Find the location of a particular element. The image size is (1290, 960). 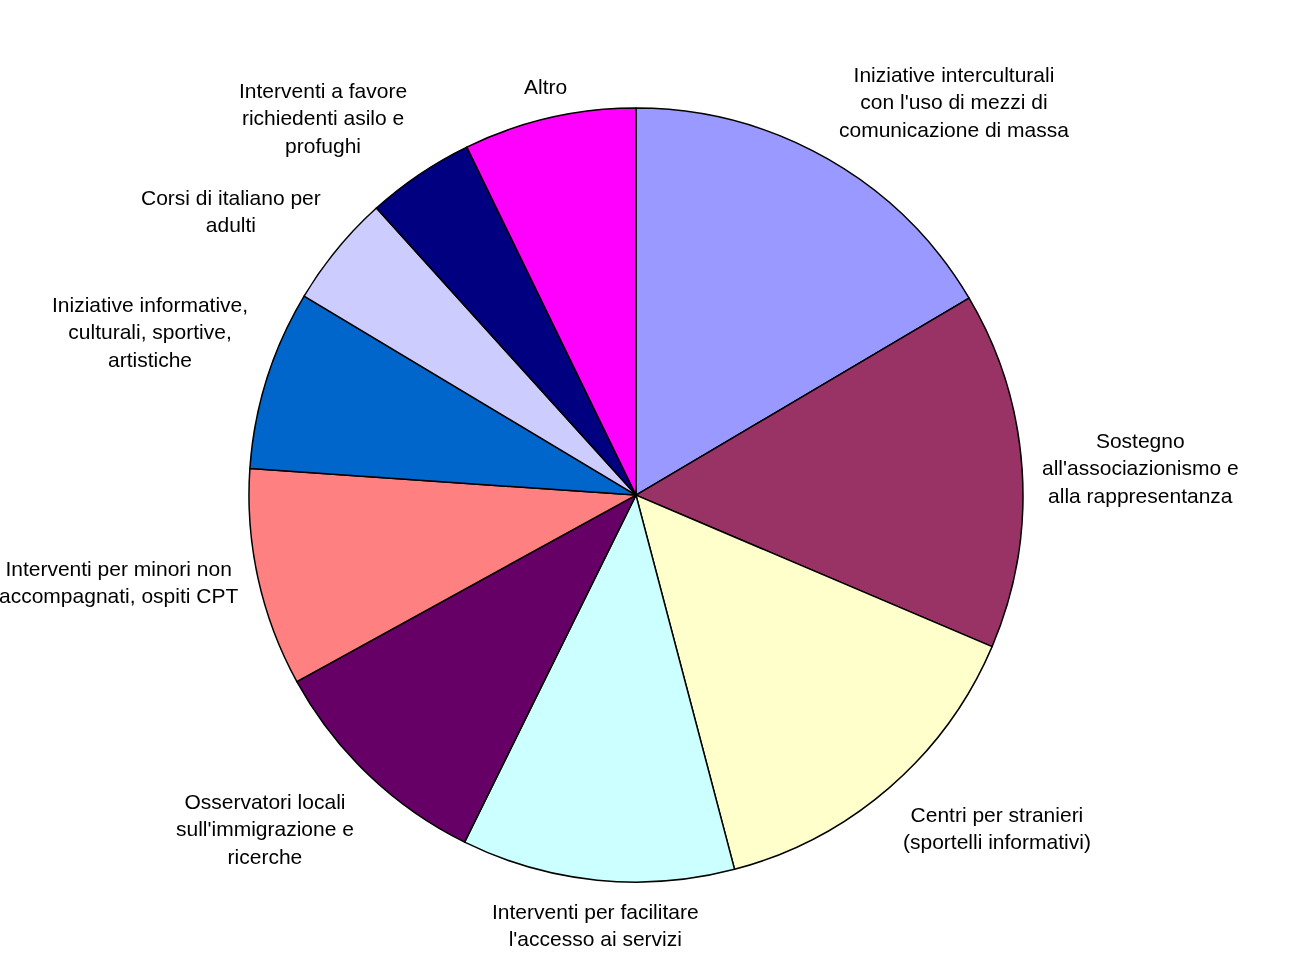

slice-label: Interventi per minori non accompagnati, ospiti CPT is located at coordinates (119, 582).